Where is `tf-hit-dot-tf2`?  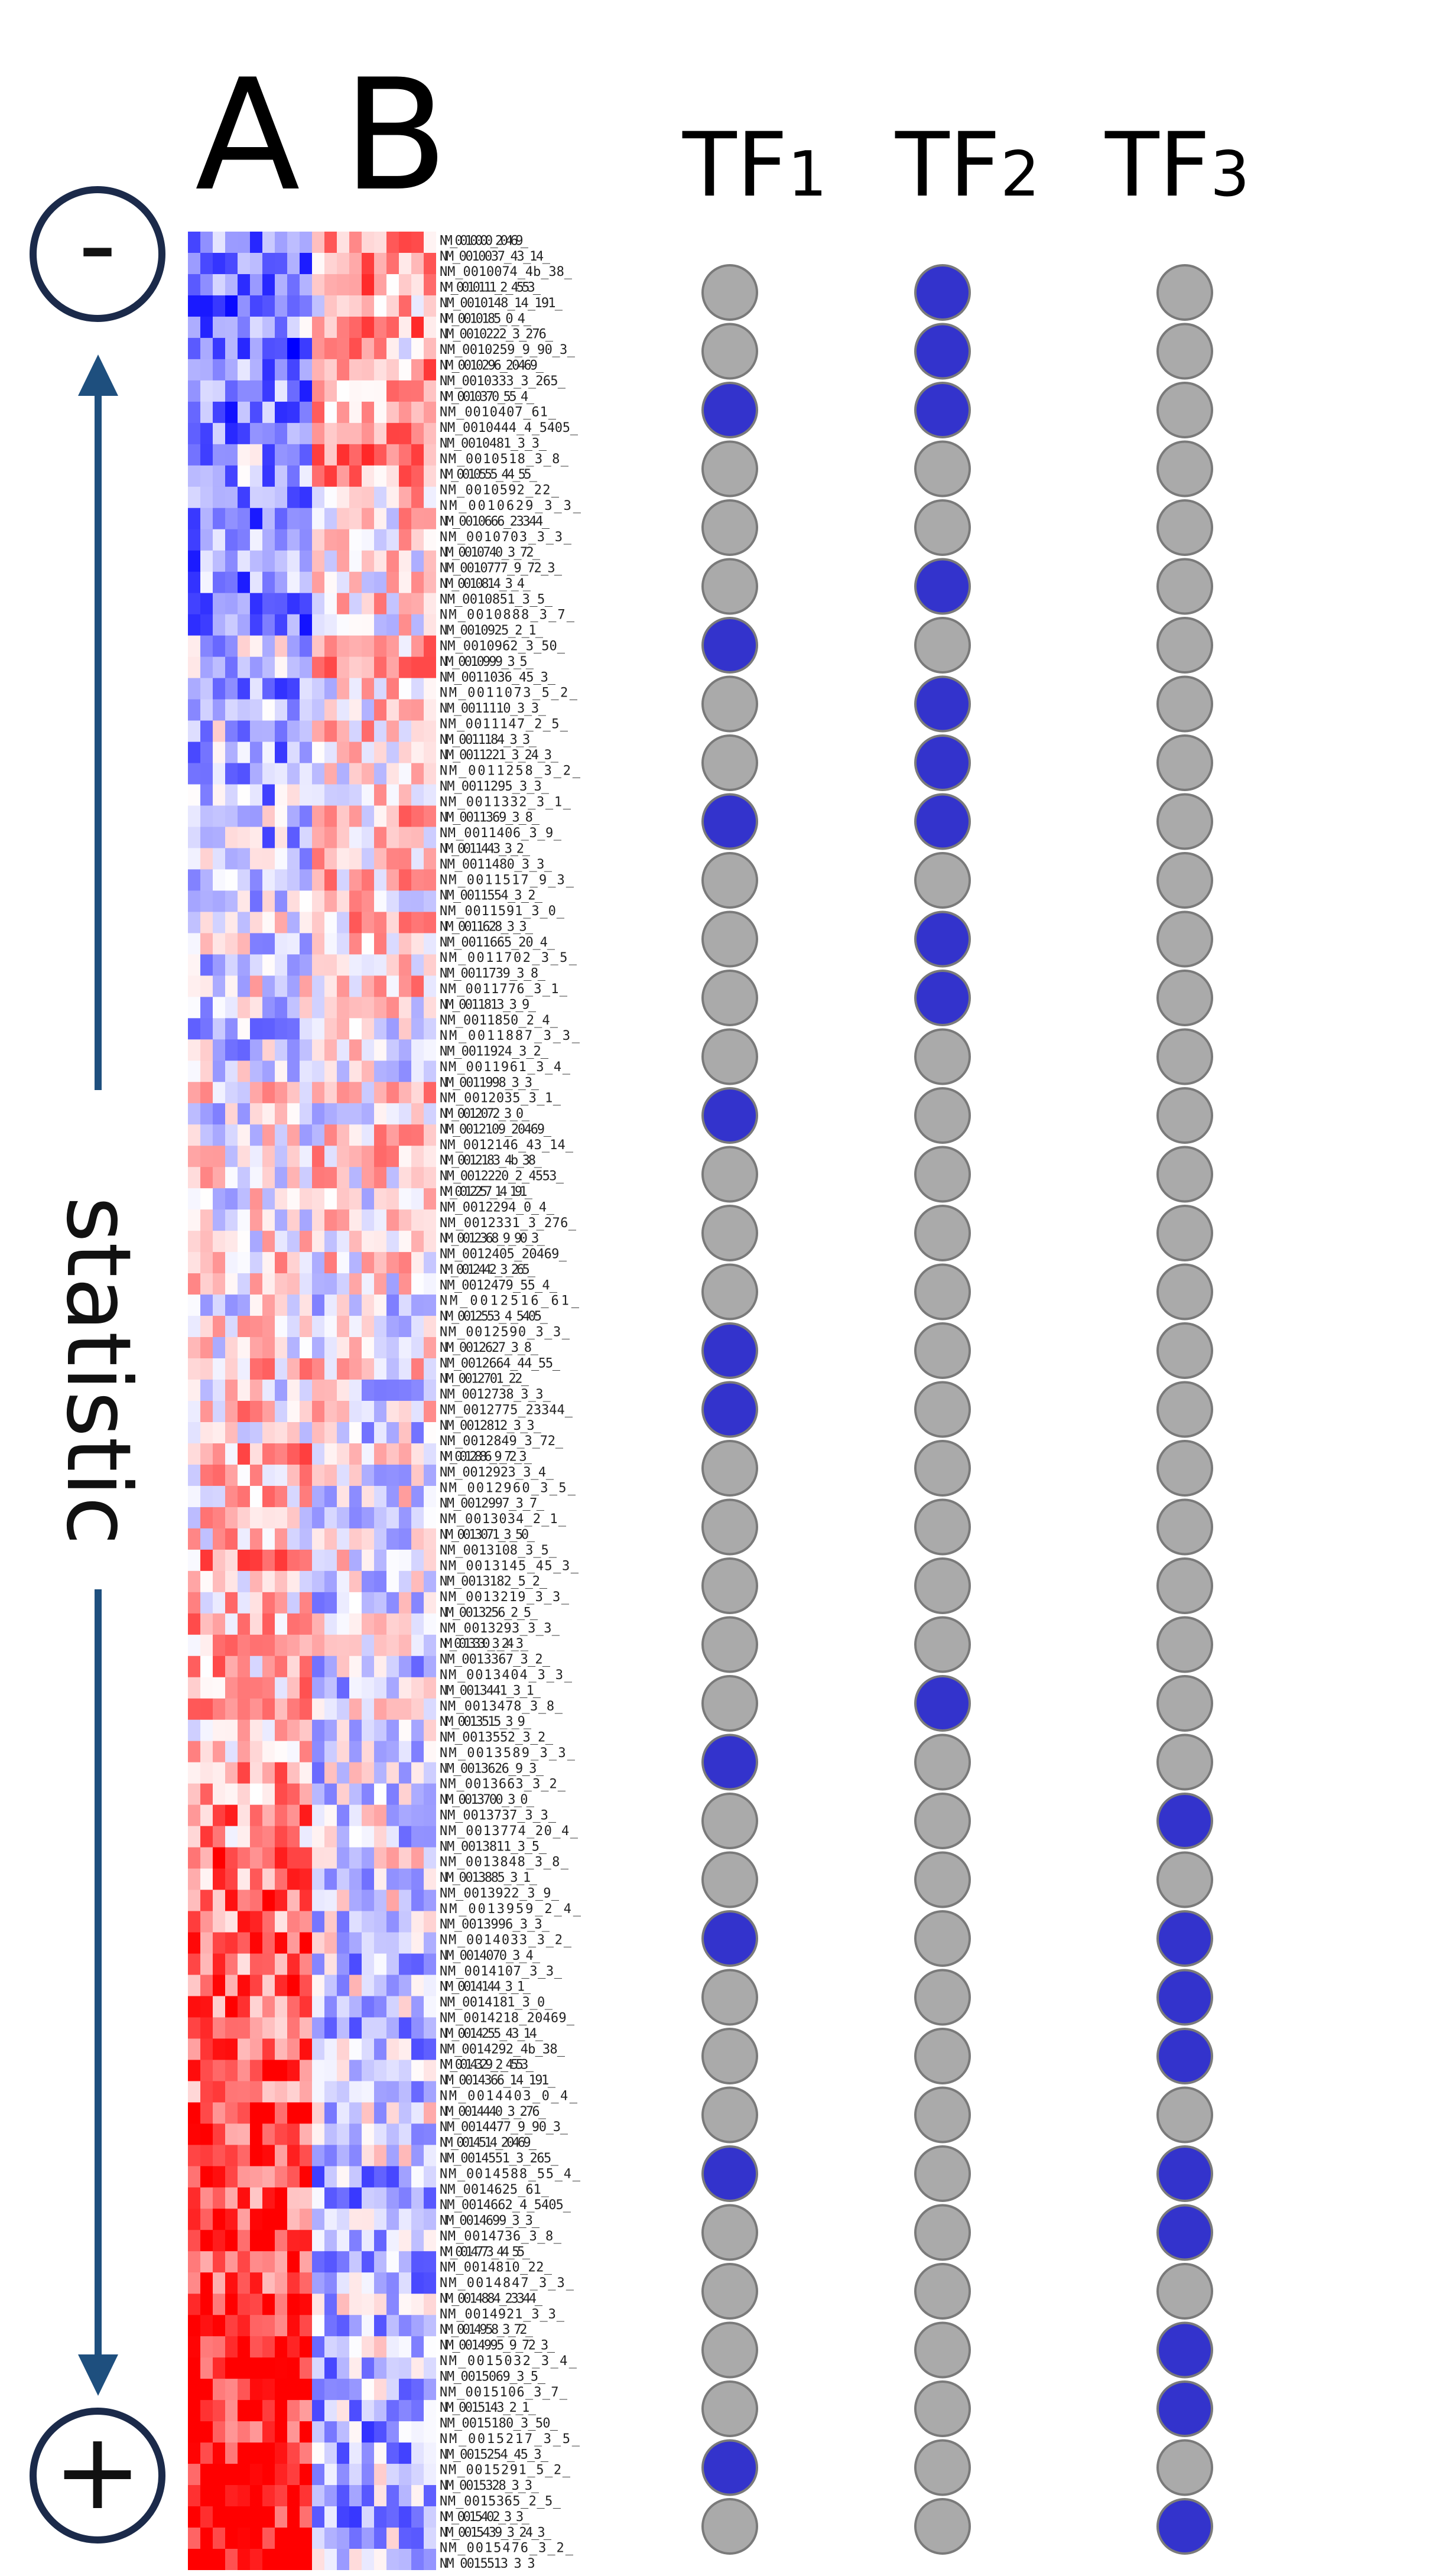 tf-hit-dot-tf2 is located at coordinates (942, 998).